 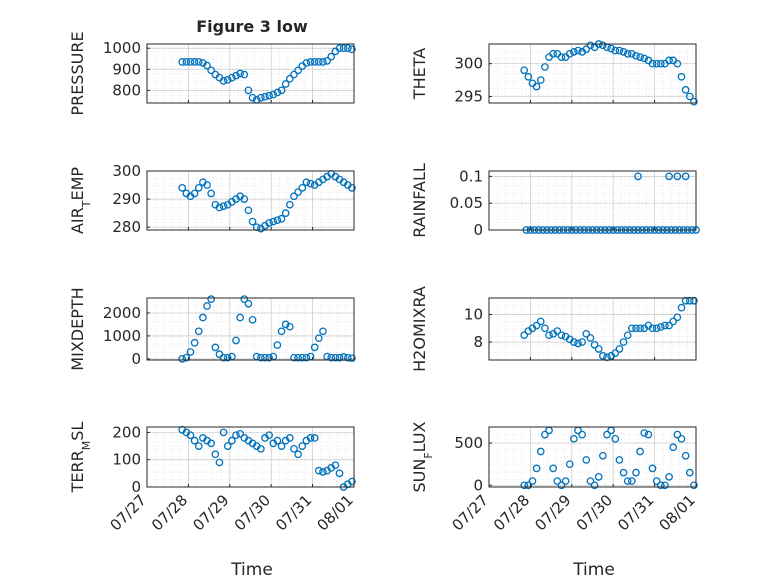 I want to click on x-axis-label-left: Time, so click(x=251, y=570).